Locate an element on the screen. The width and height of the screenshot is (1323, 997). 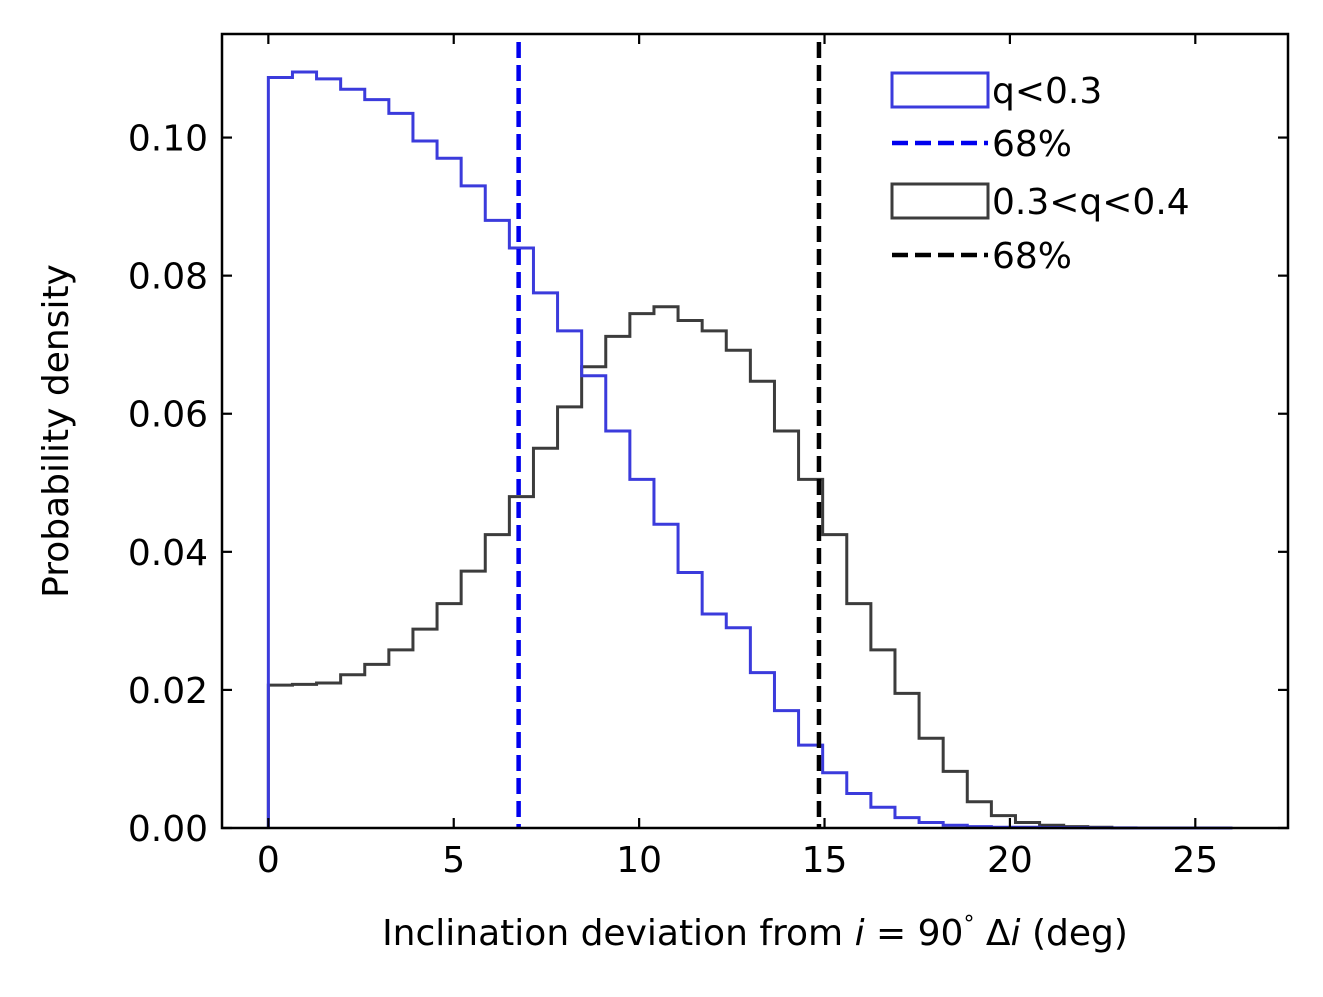
x-tick-label: 25 is located at coordinates (1195, 860).